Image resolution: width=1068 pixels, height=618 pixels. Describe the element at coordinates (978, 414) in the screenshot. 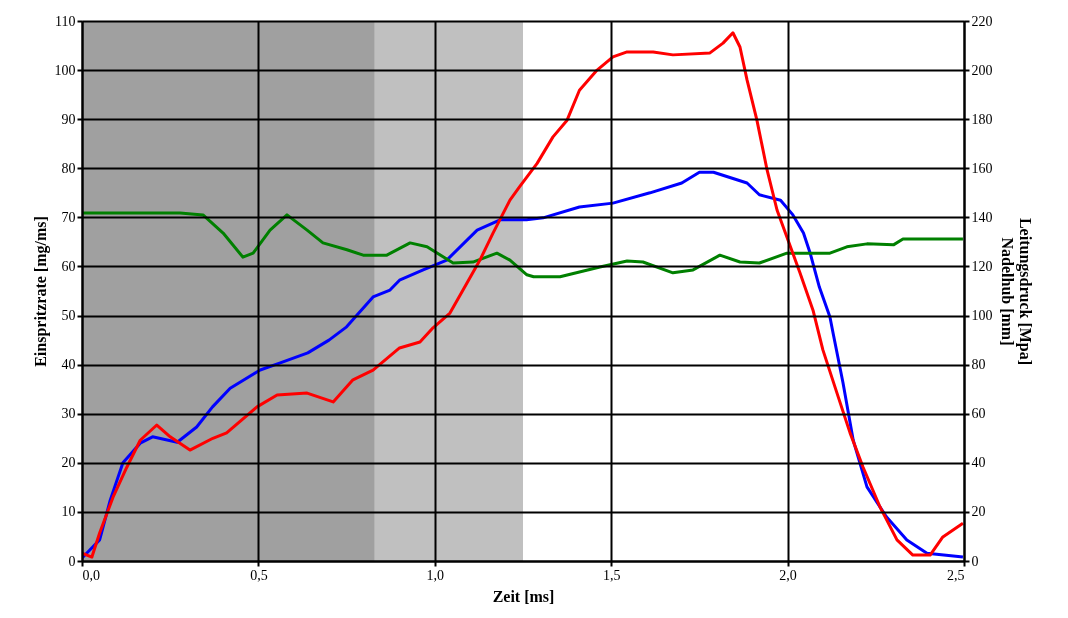

I see `y2-tick-label: 60` at that location.